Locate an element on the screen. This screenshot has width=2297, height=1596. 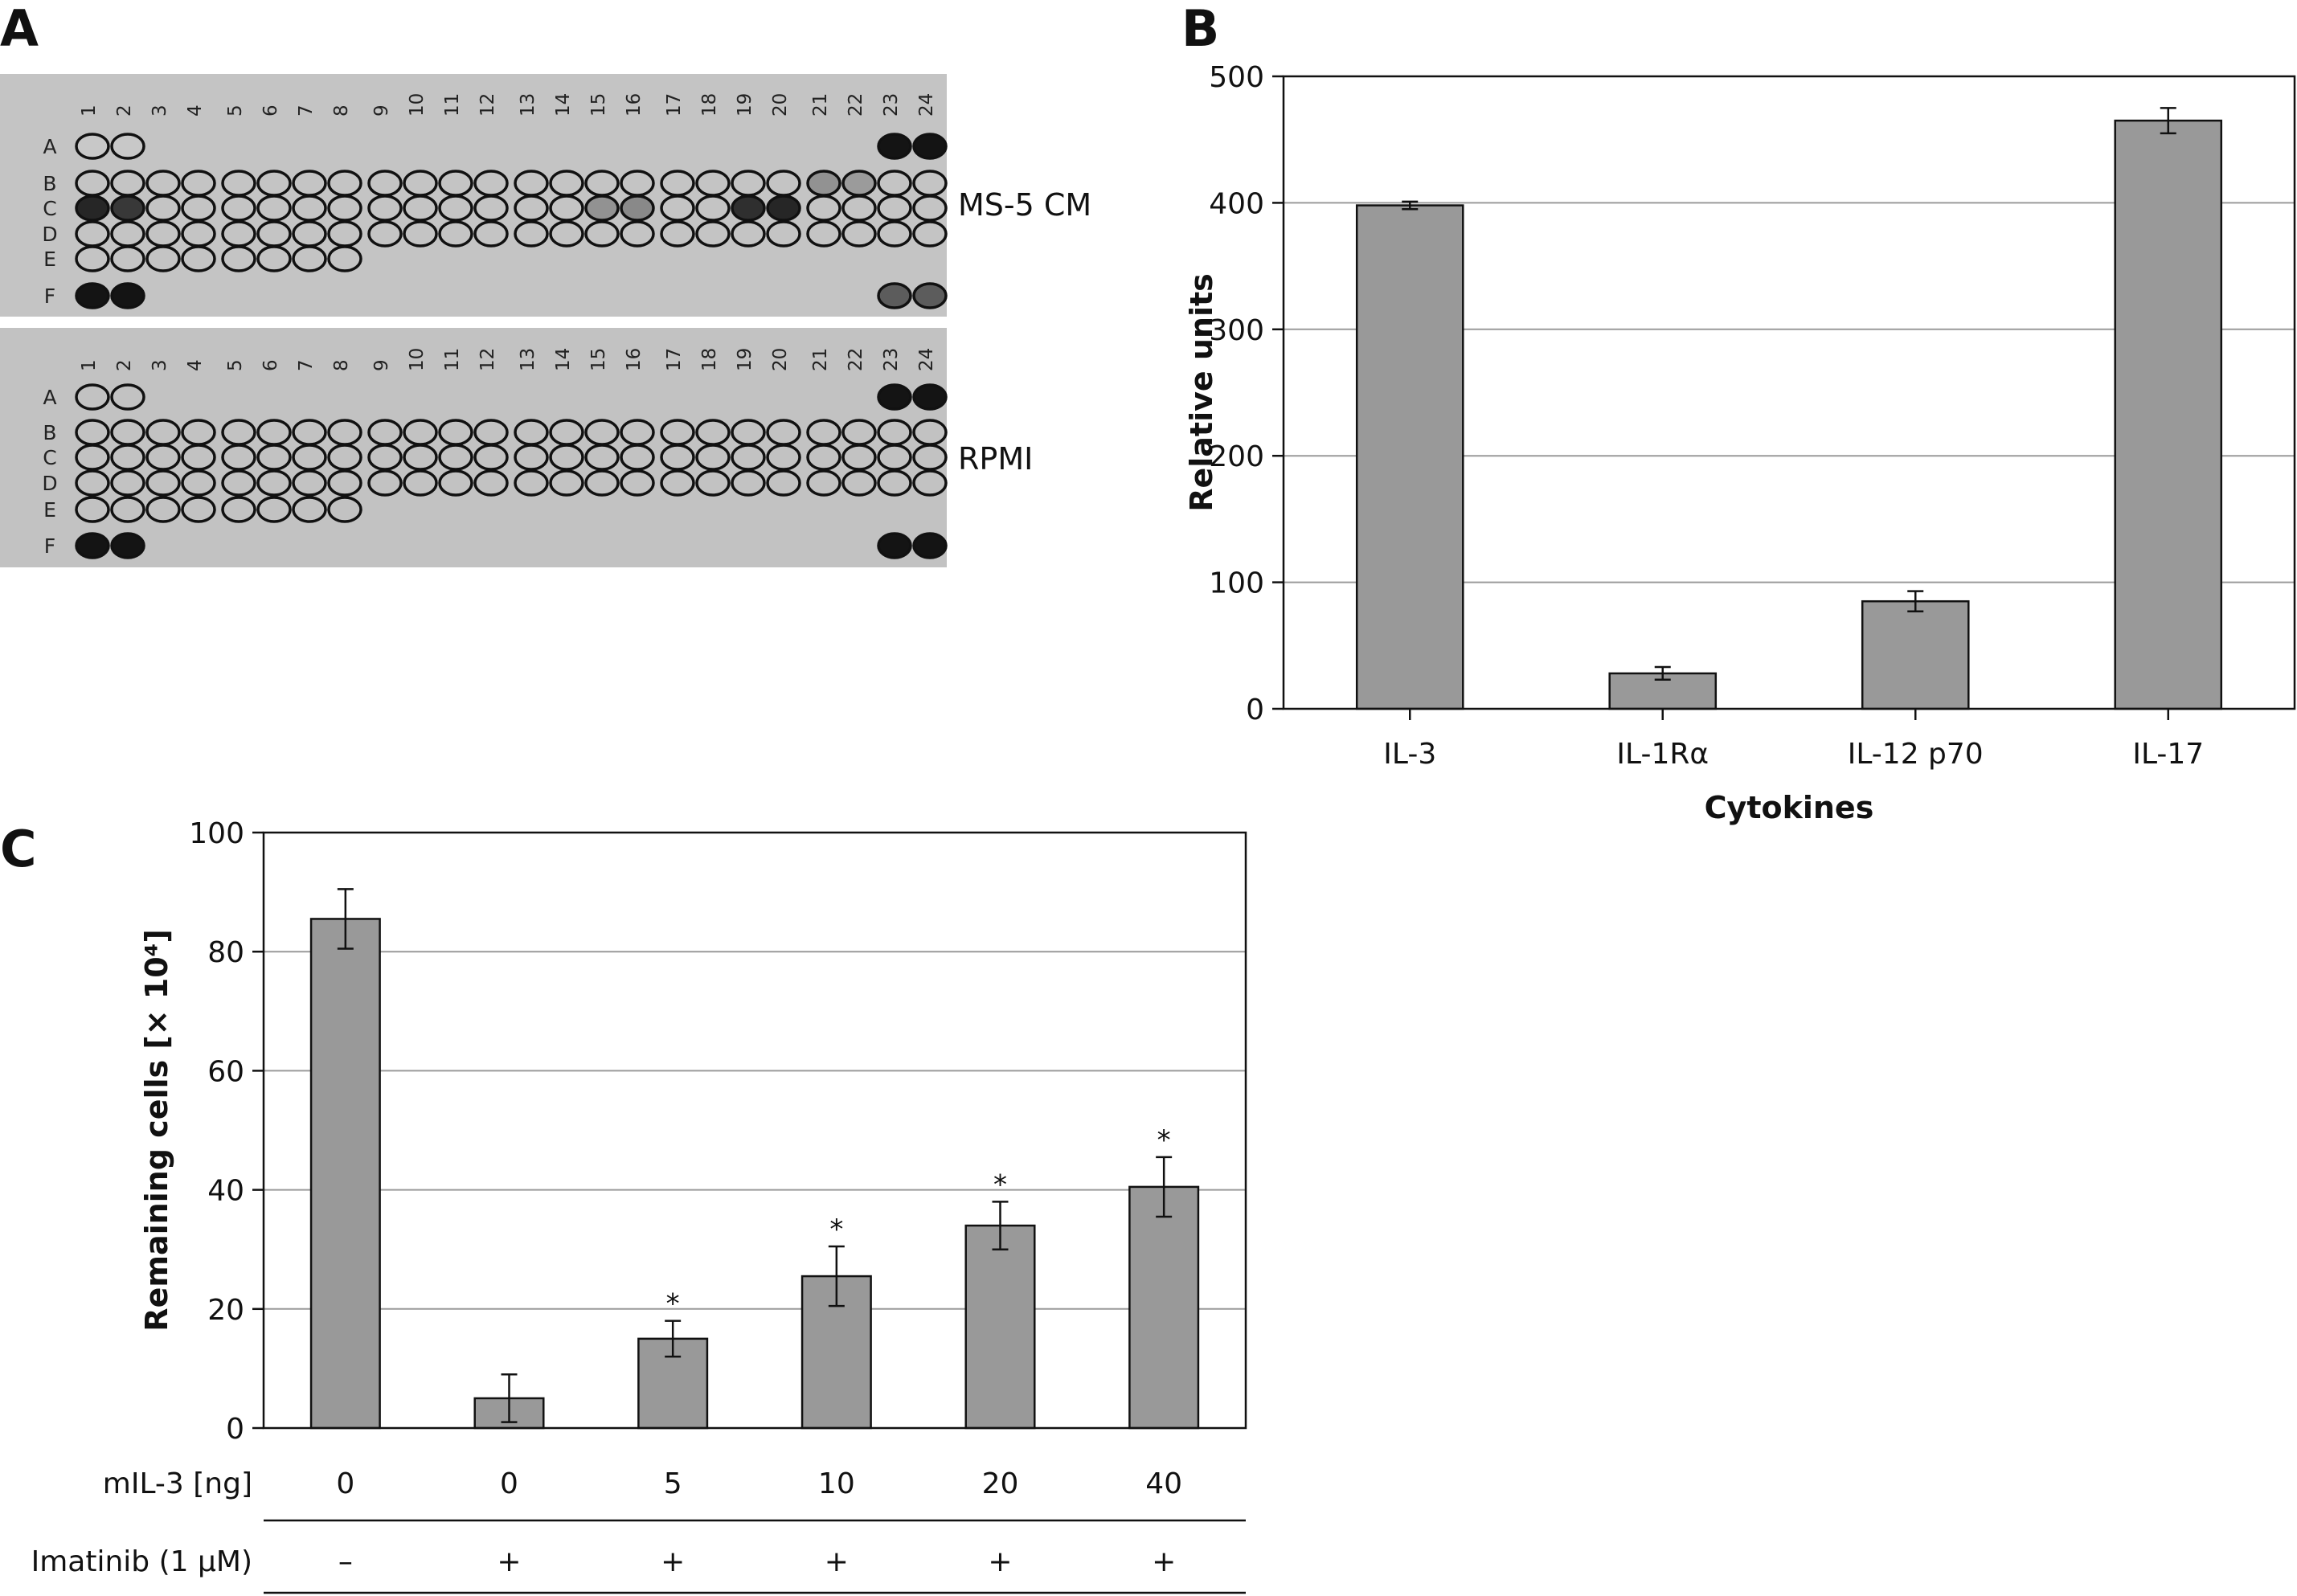
blot-column-number: 22 is located at coordinates (856, 359).